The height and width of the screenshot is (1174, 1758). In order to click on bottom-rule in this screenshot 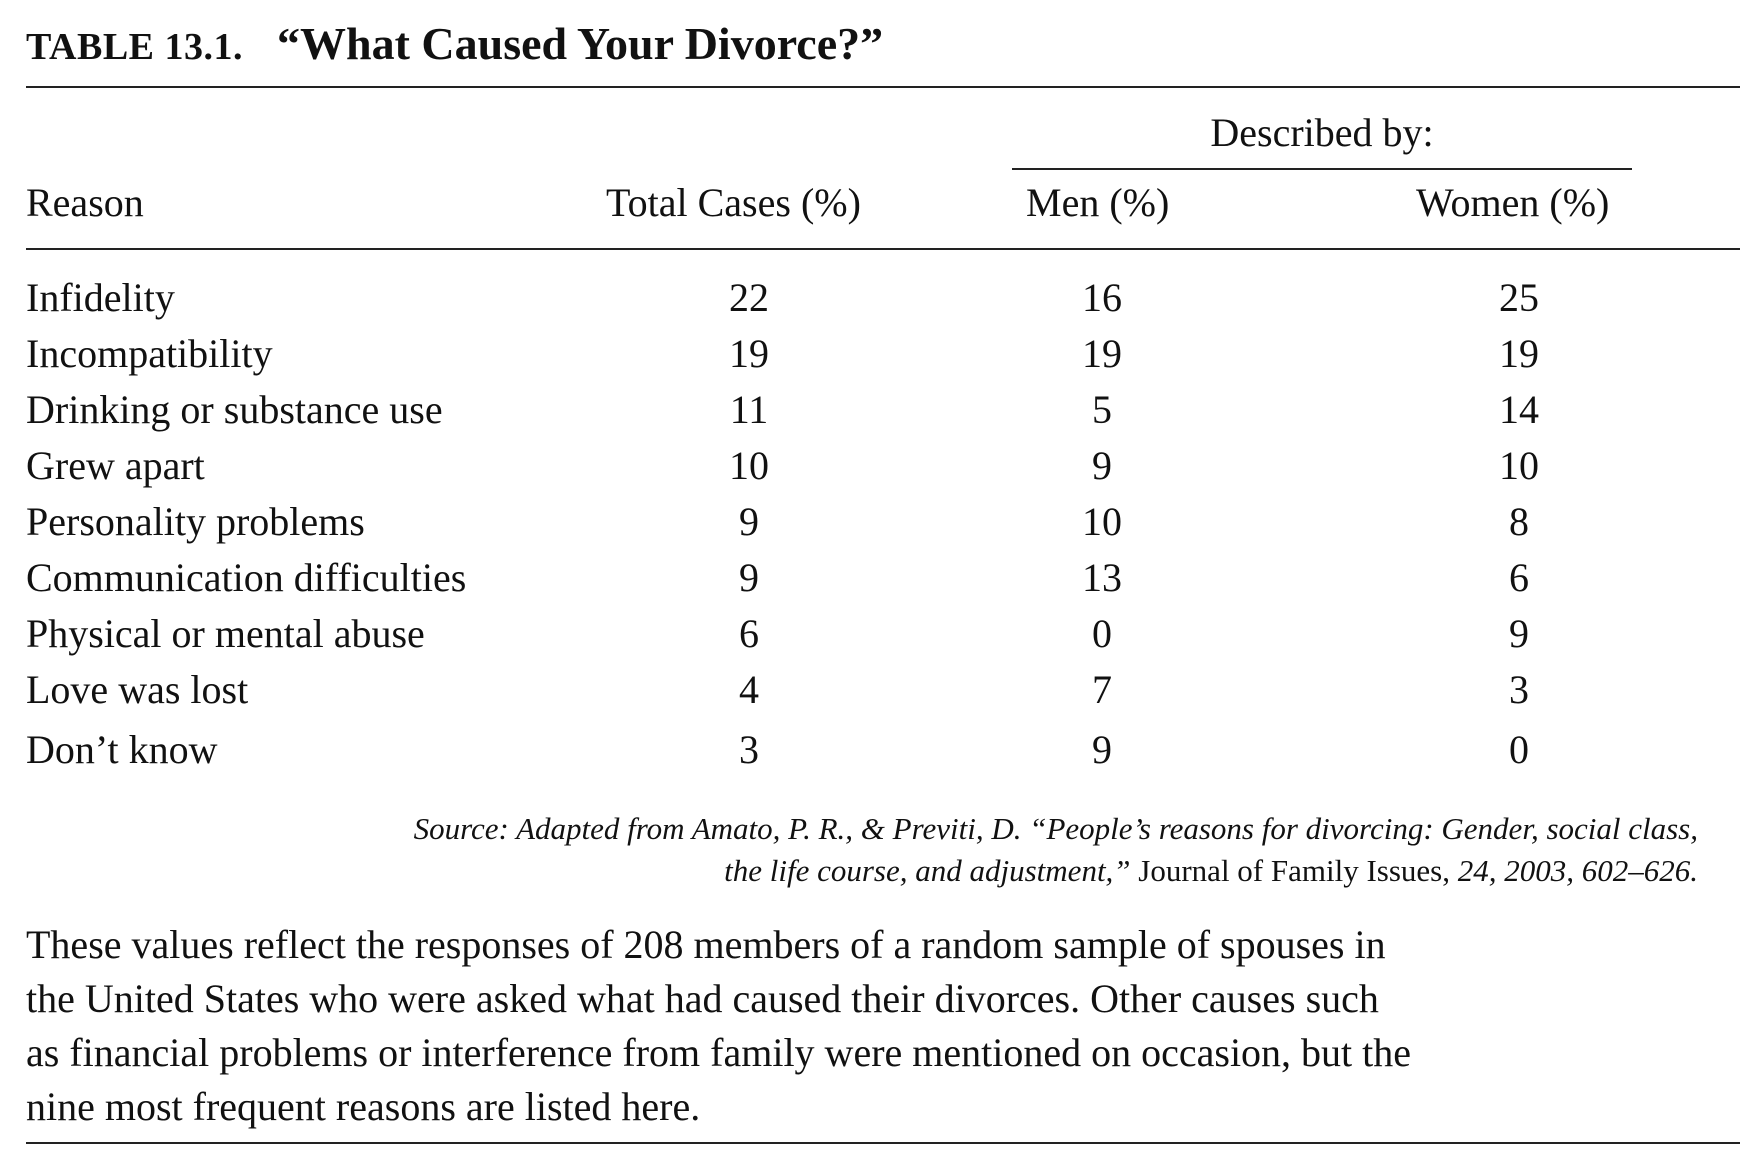, I will do `click(883, 1143)`.